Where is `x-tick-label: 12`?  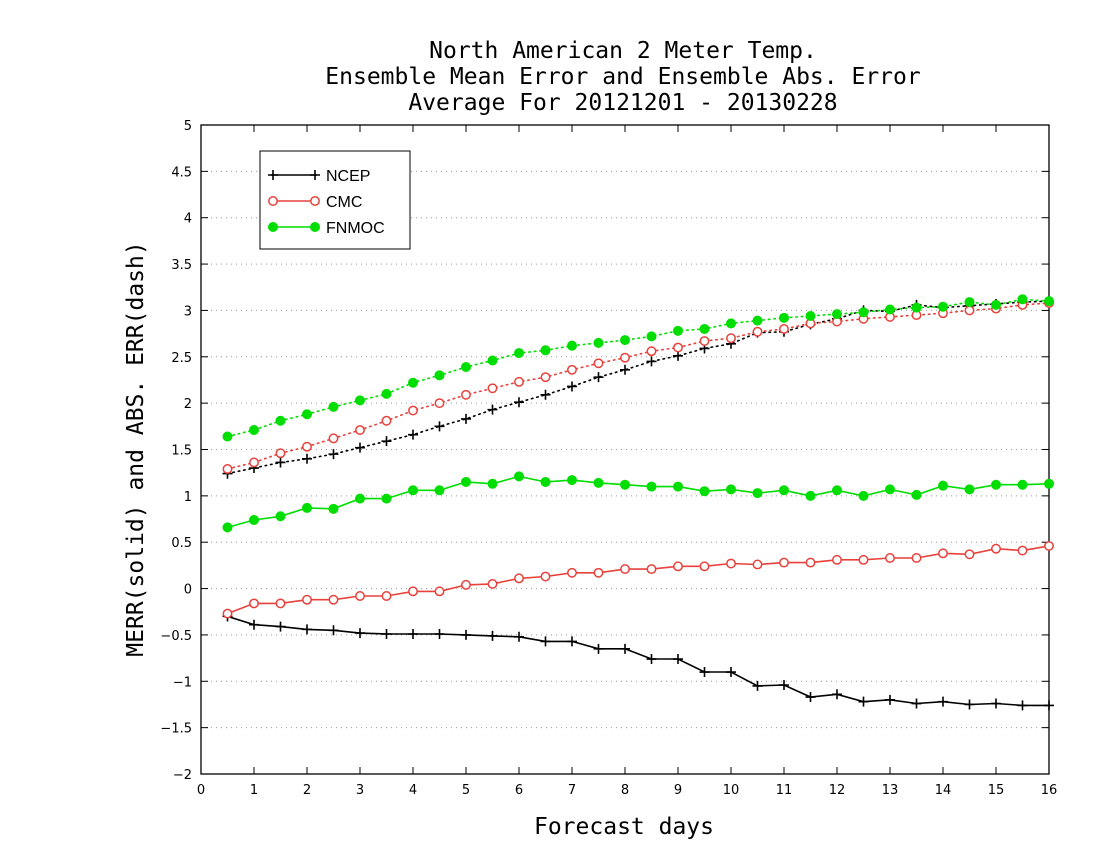 x-tick-label: 12 is located at coordinates (837, 790).